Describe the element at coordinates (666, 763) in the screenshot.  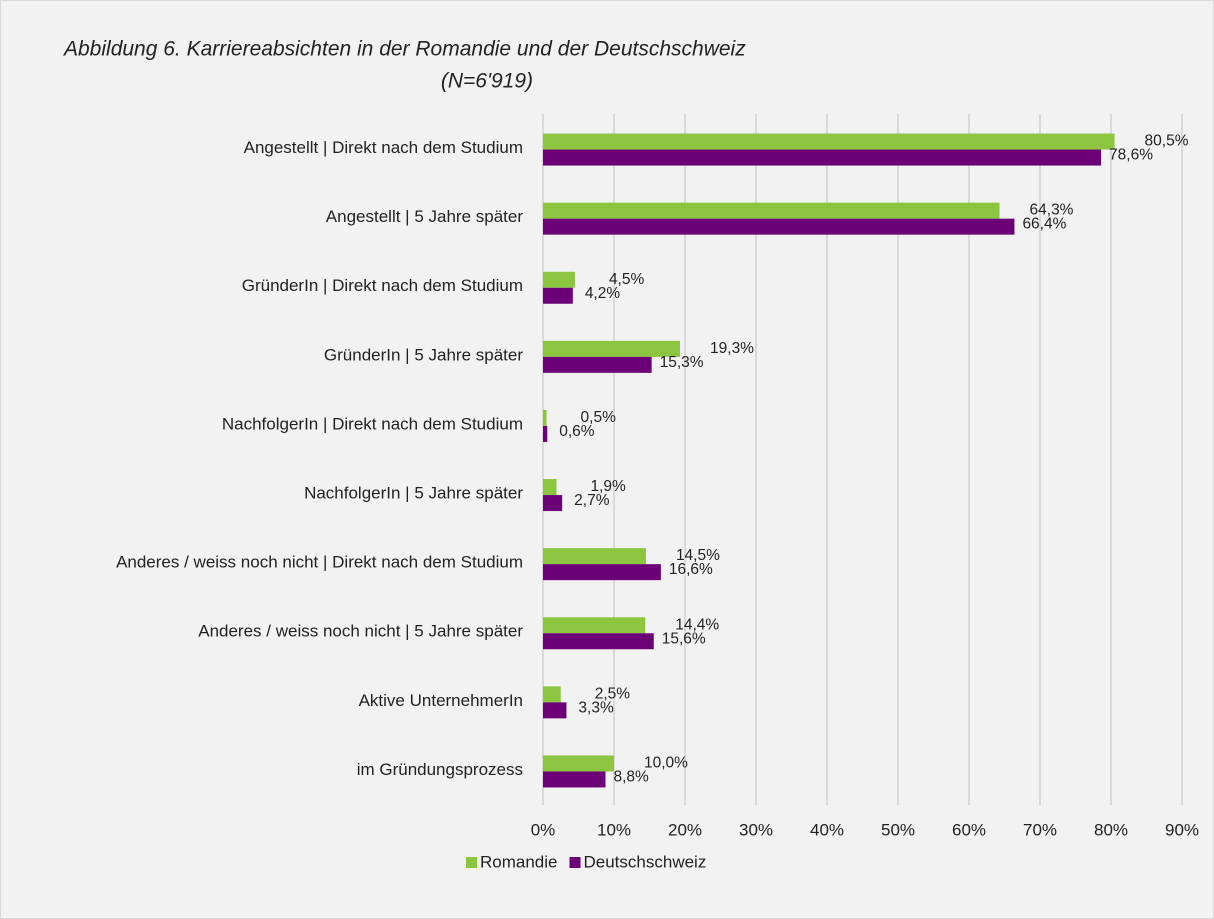
I see `data-label: 10,0%` at that location.